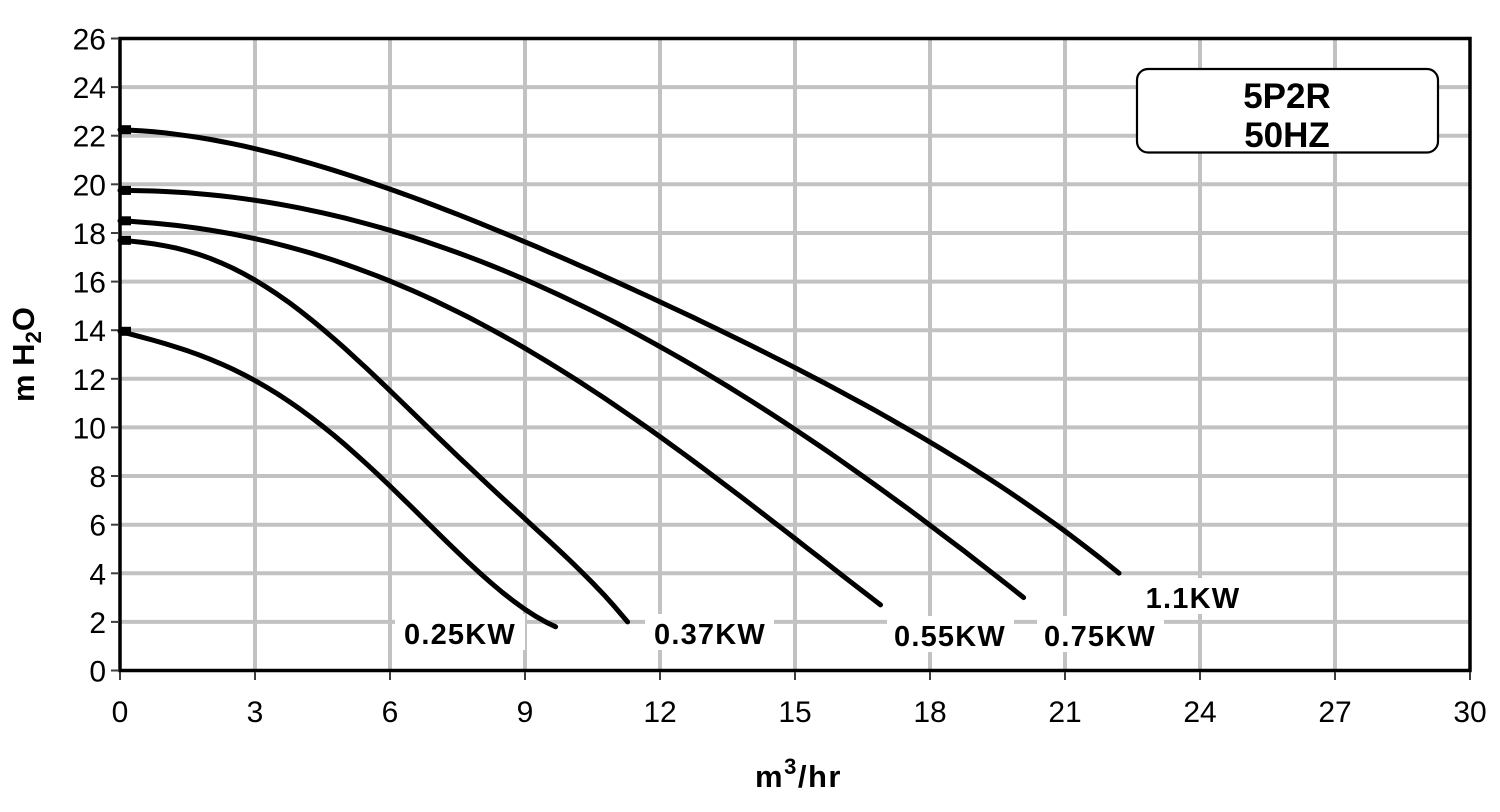 This screenshot has width=1500, height=812. What do you see at coordinates (794, 712) in the screenshot?
I see `svg-text: 15` at bounding box center [794, 712].